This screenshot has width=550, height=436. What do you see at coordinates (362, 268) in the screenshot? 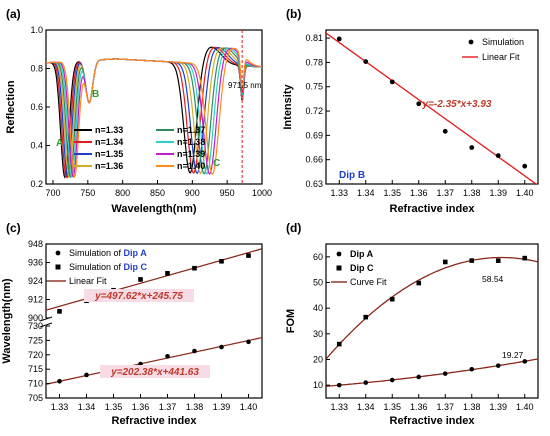
I see `legend-dip-c-label: Dip C` at bounding box center [362, 268].